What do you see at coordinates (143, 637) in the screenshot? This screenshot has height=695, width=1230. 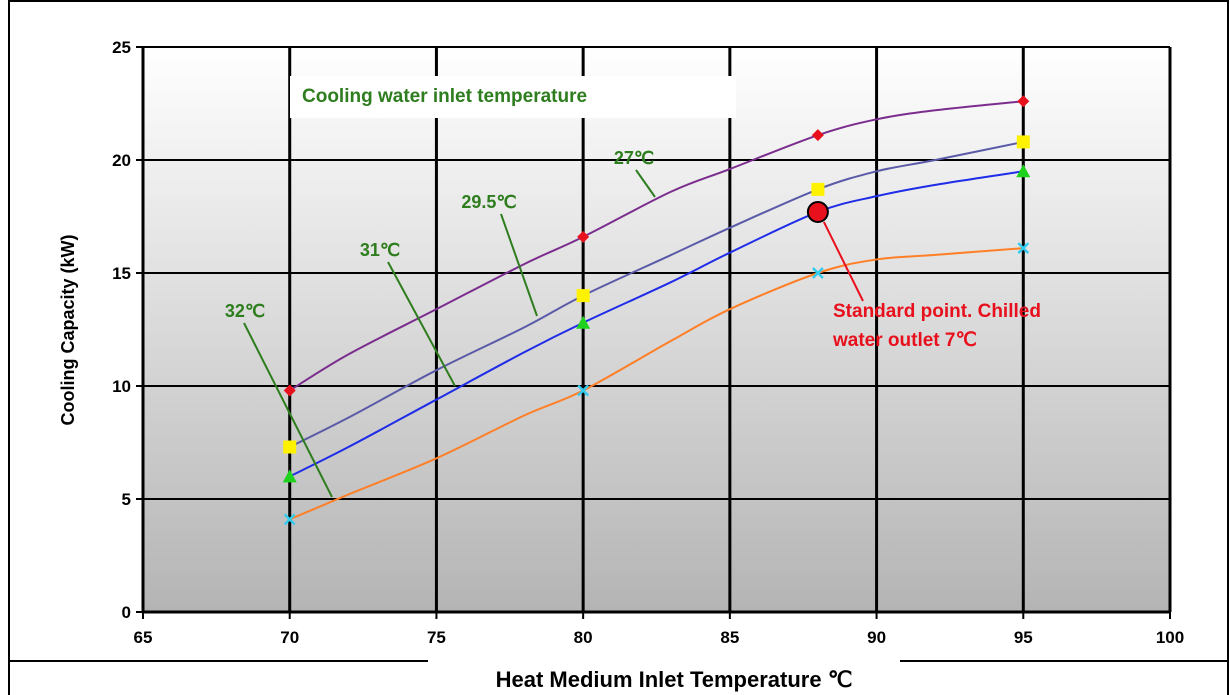 I see `x-tick-label: 65` at bounding box center [143, 637].